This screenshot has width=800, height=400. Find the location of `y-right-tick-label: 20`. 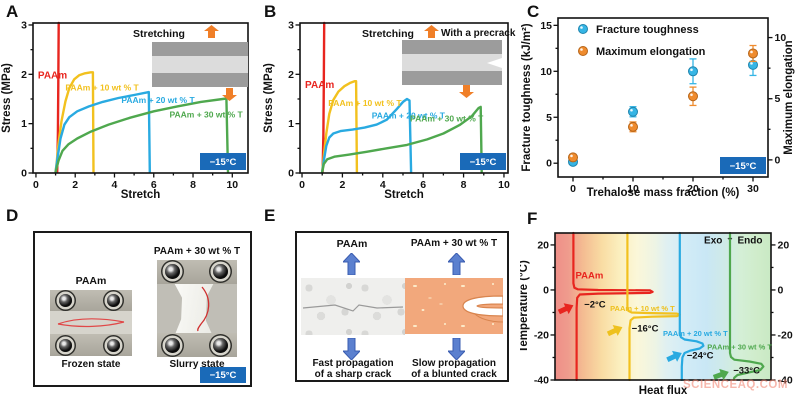

y-right-tick-label: 20 is located at coordinates (784, 245).